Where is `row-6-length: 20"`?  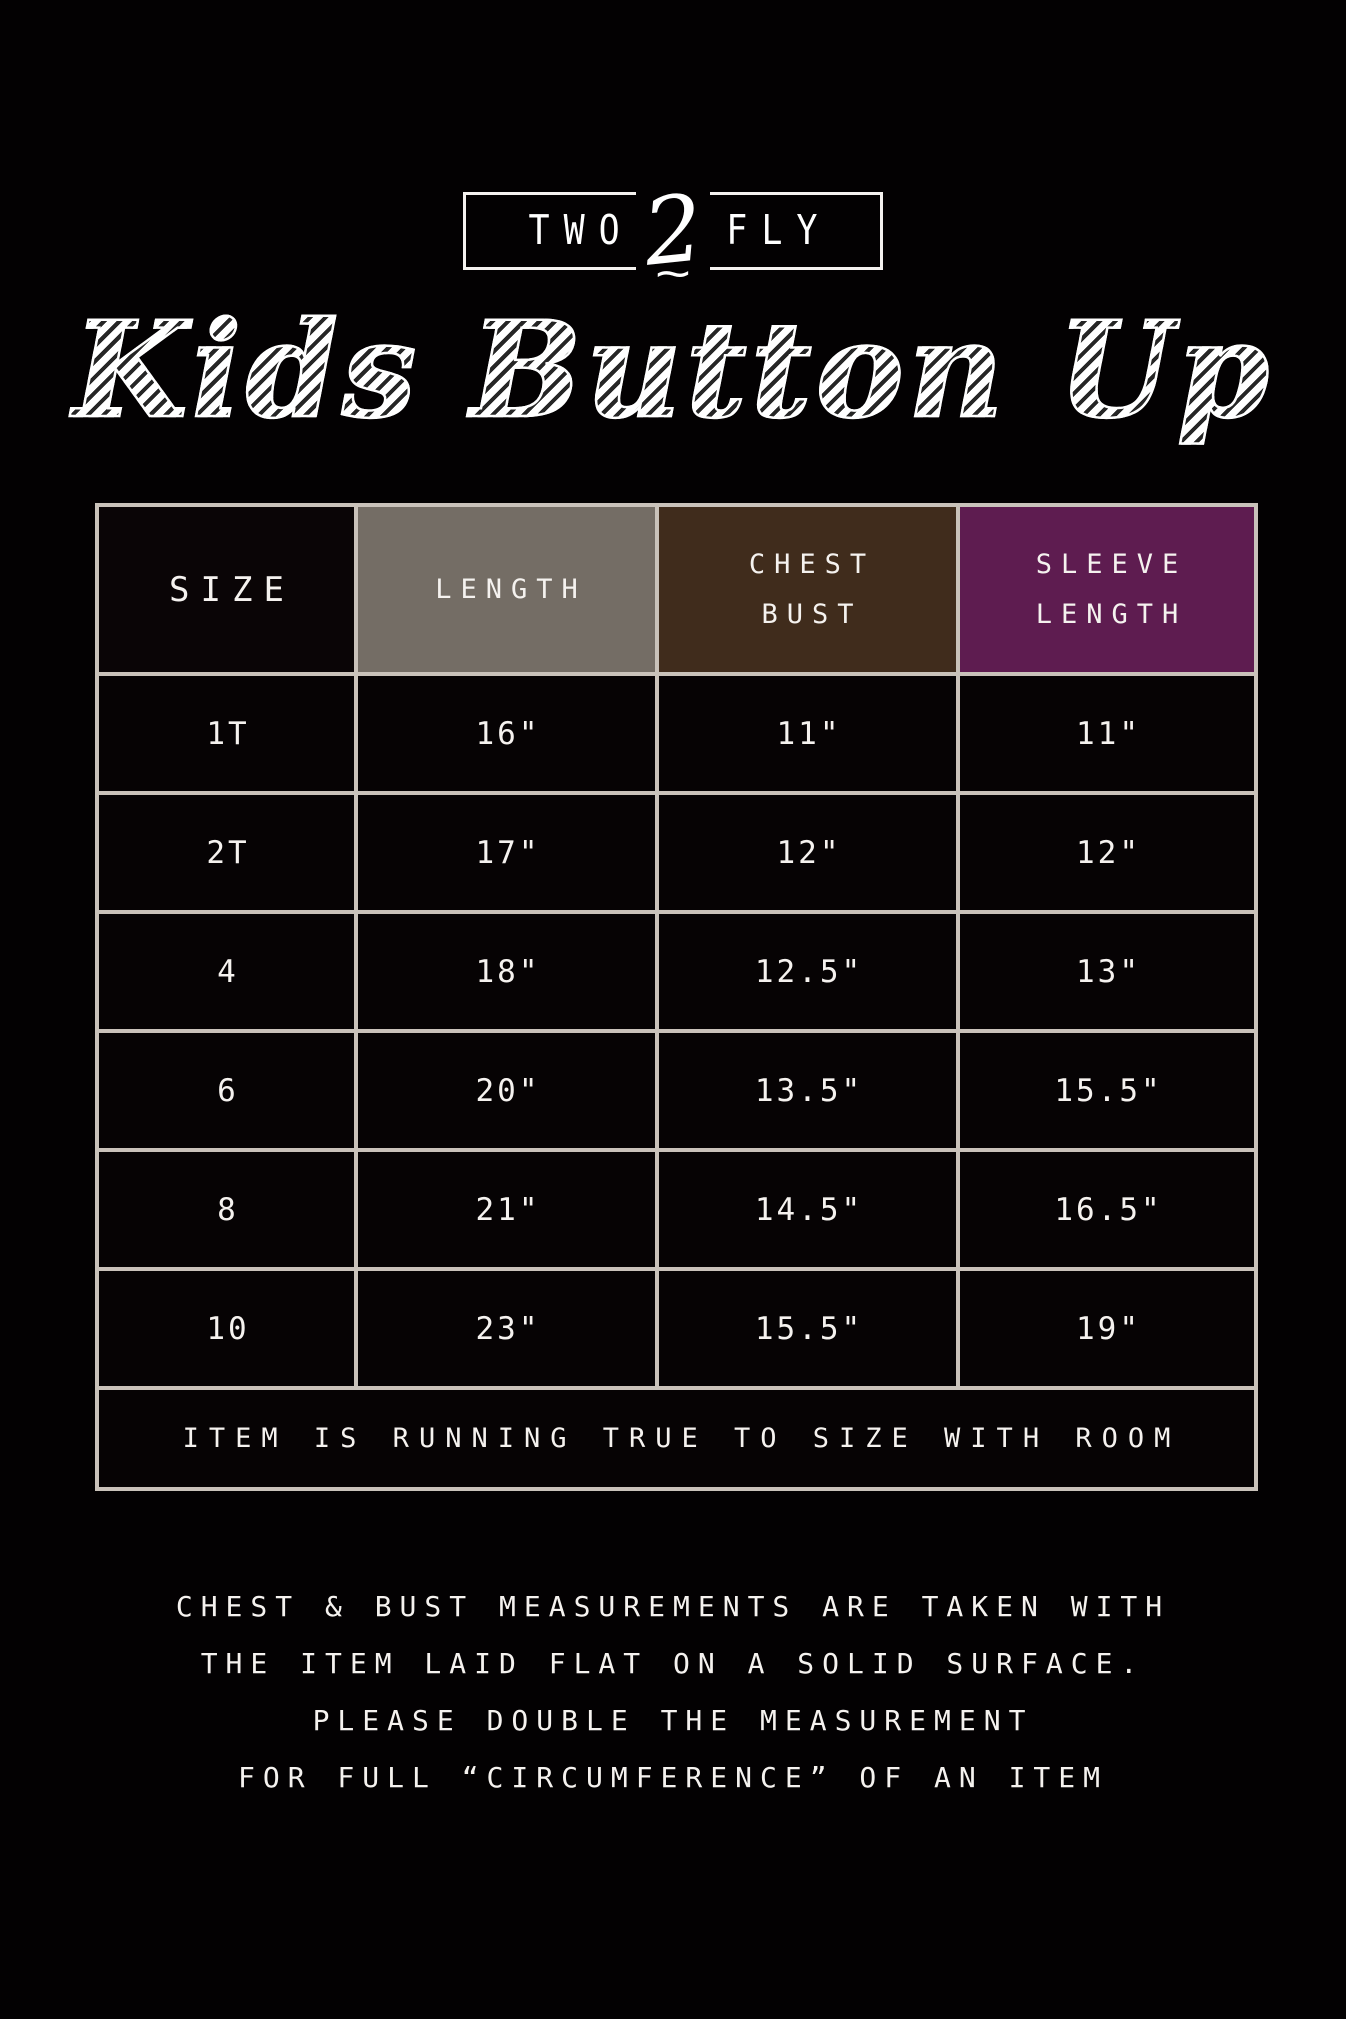 row-6-length: 20" is located at coordinates (506, 1090).